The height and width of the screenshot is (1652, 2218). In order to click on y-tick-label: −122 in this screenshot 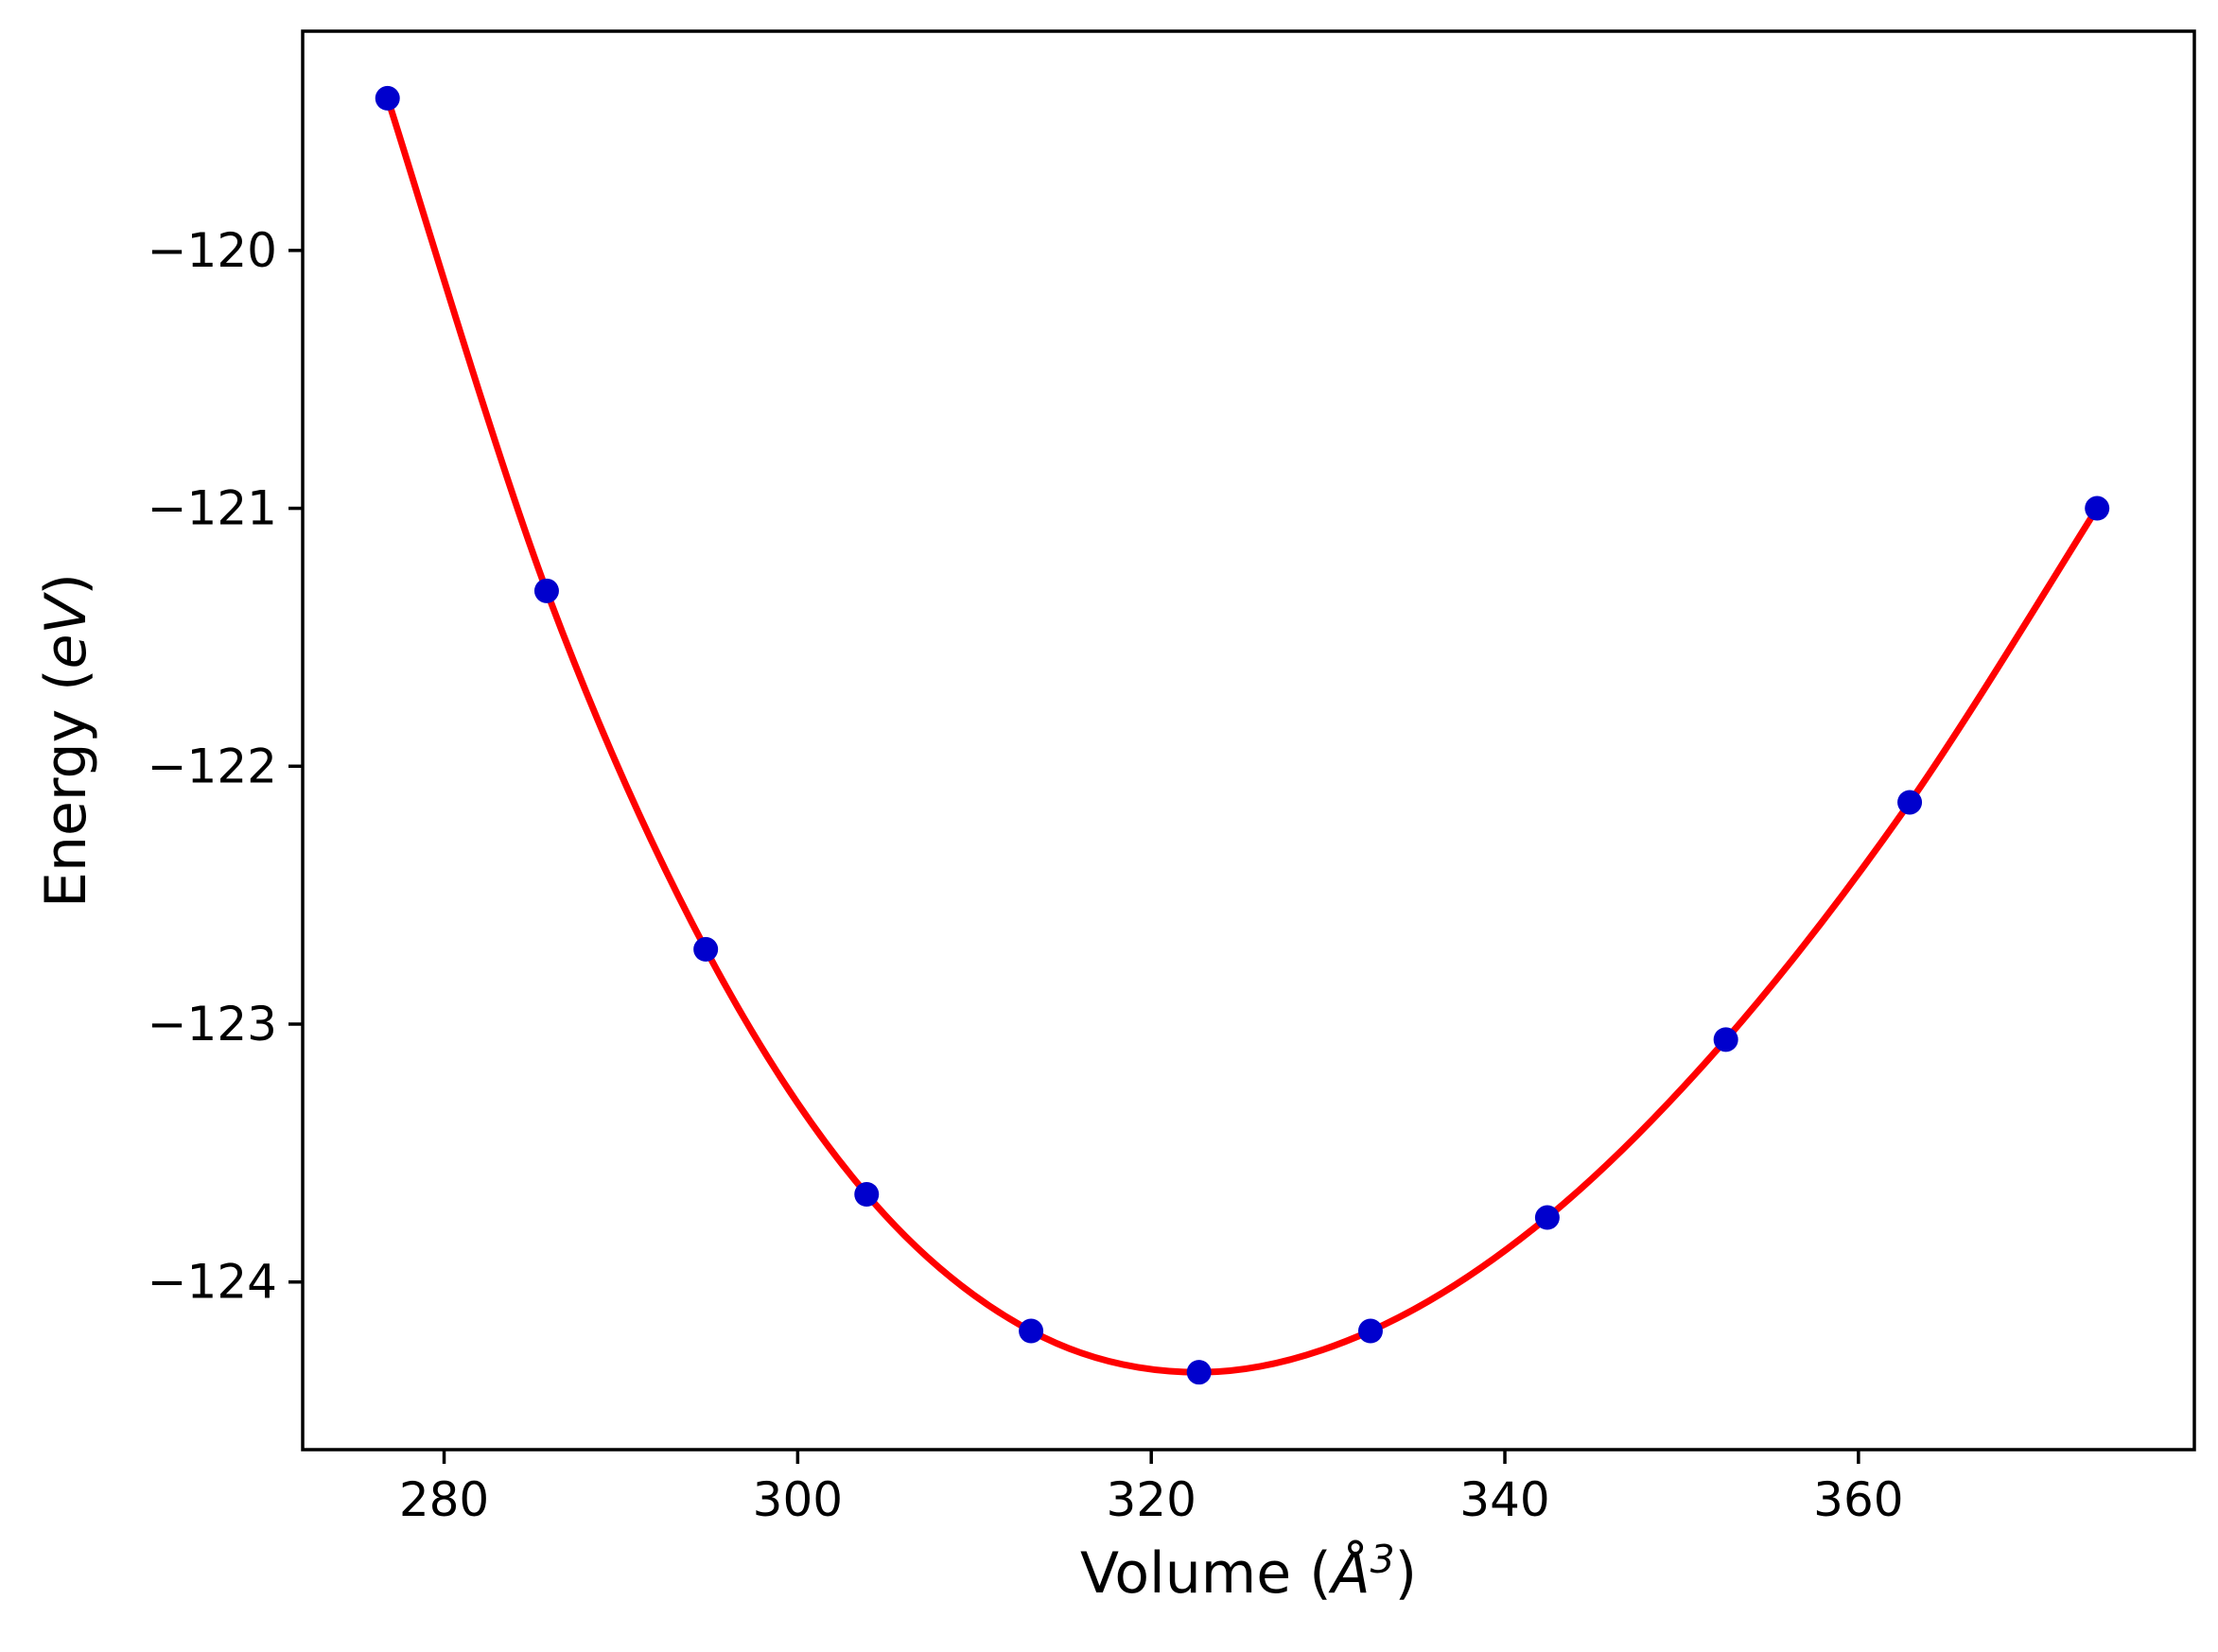, I will do `click(212, 766)`.